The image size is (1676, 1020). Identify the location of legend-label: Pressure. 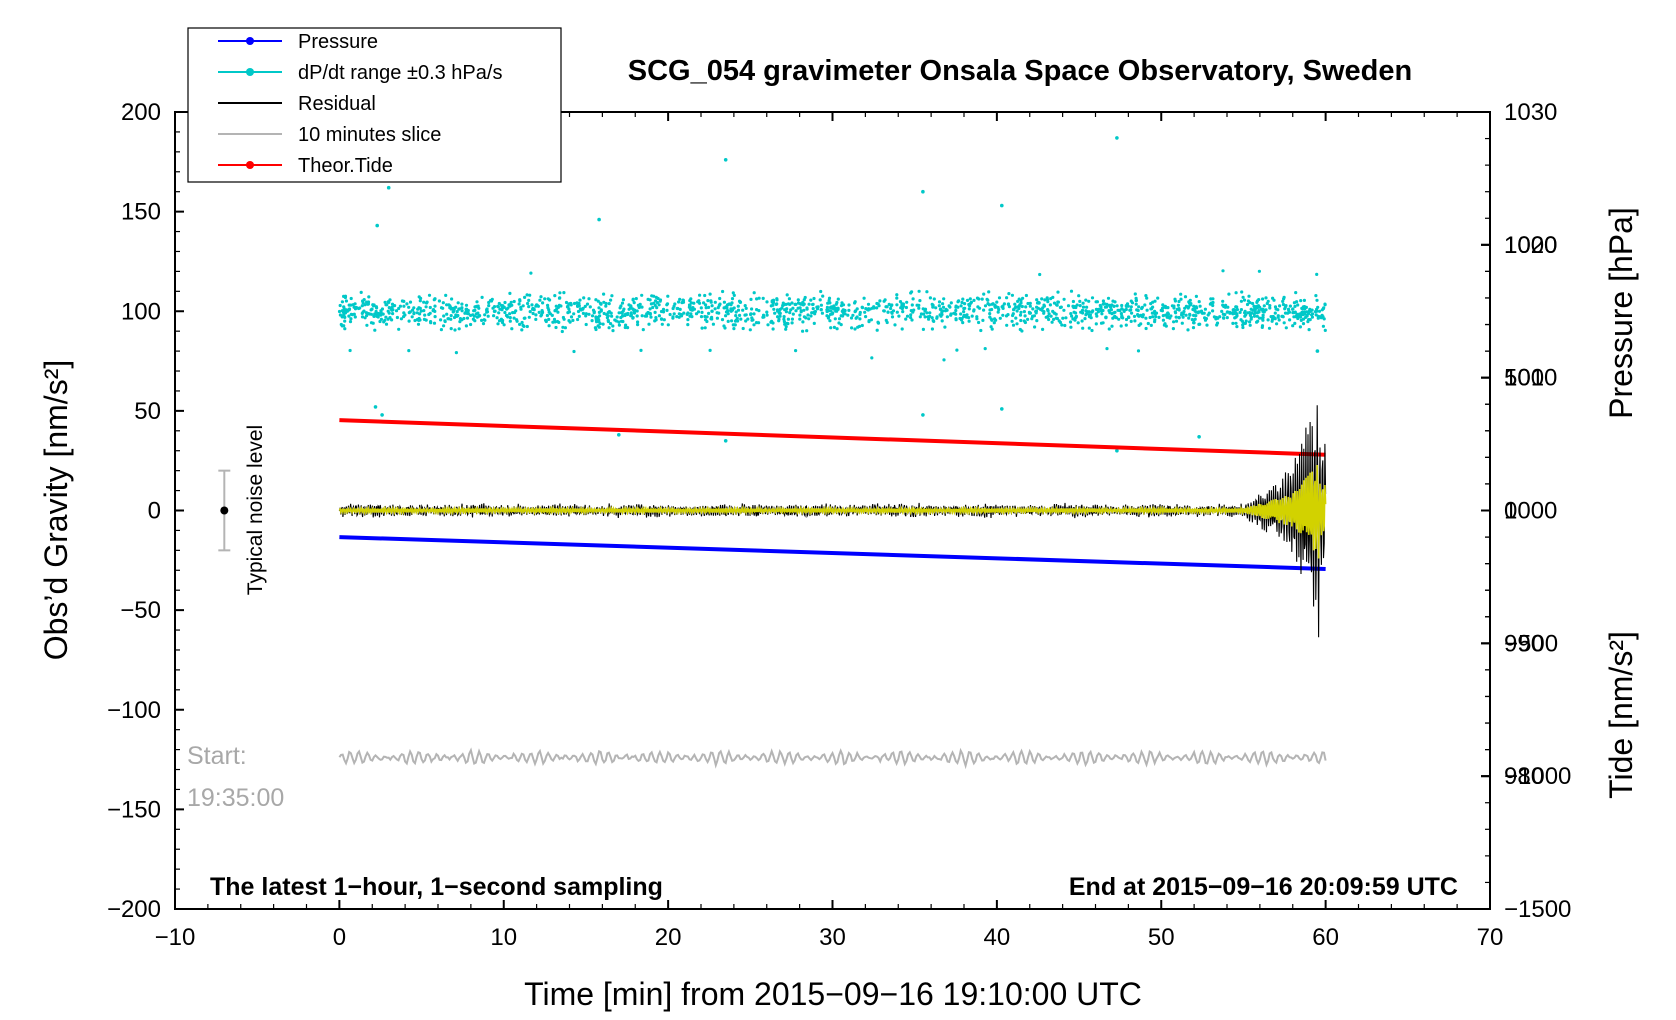
(338, 42).